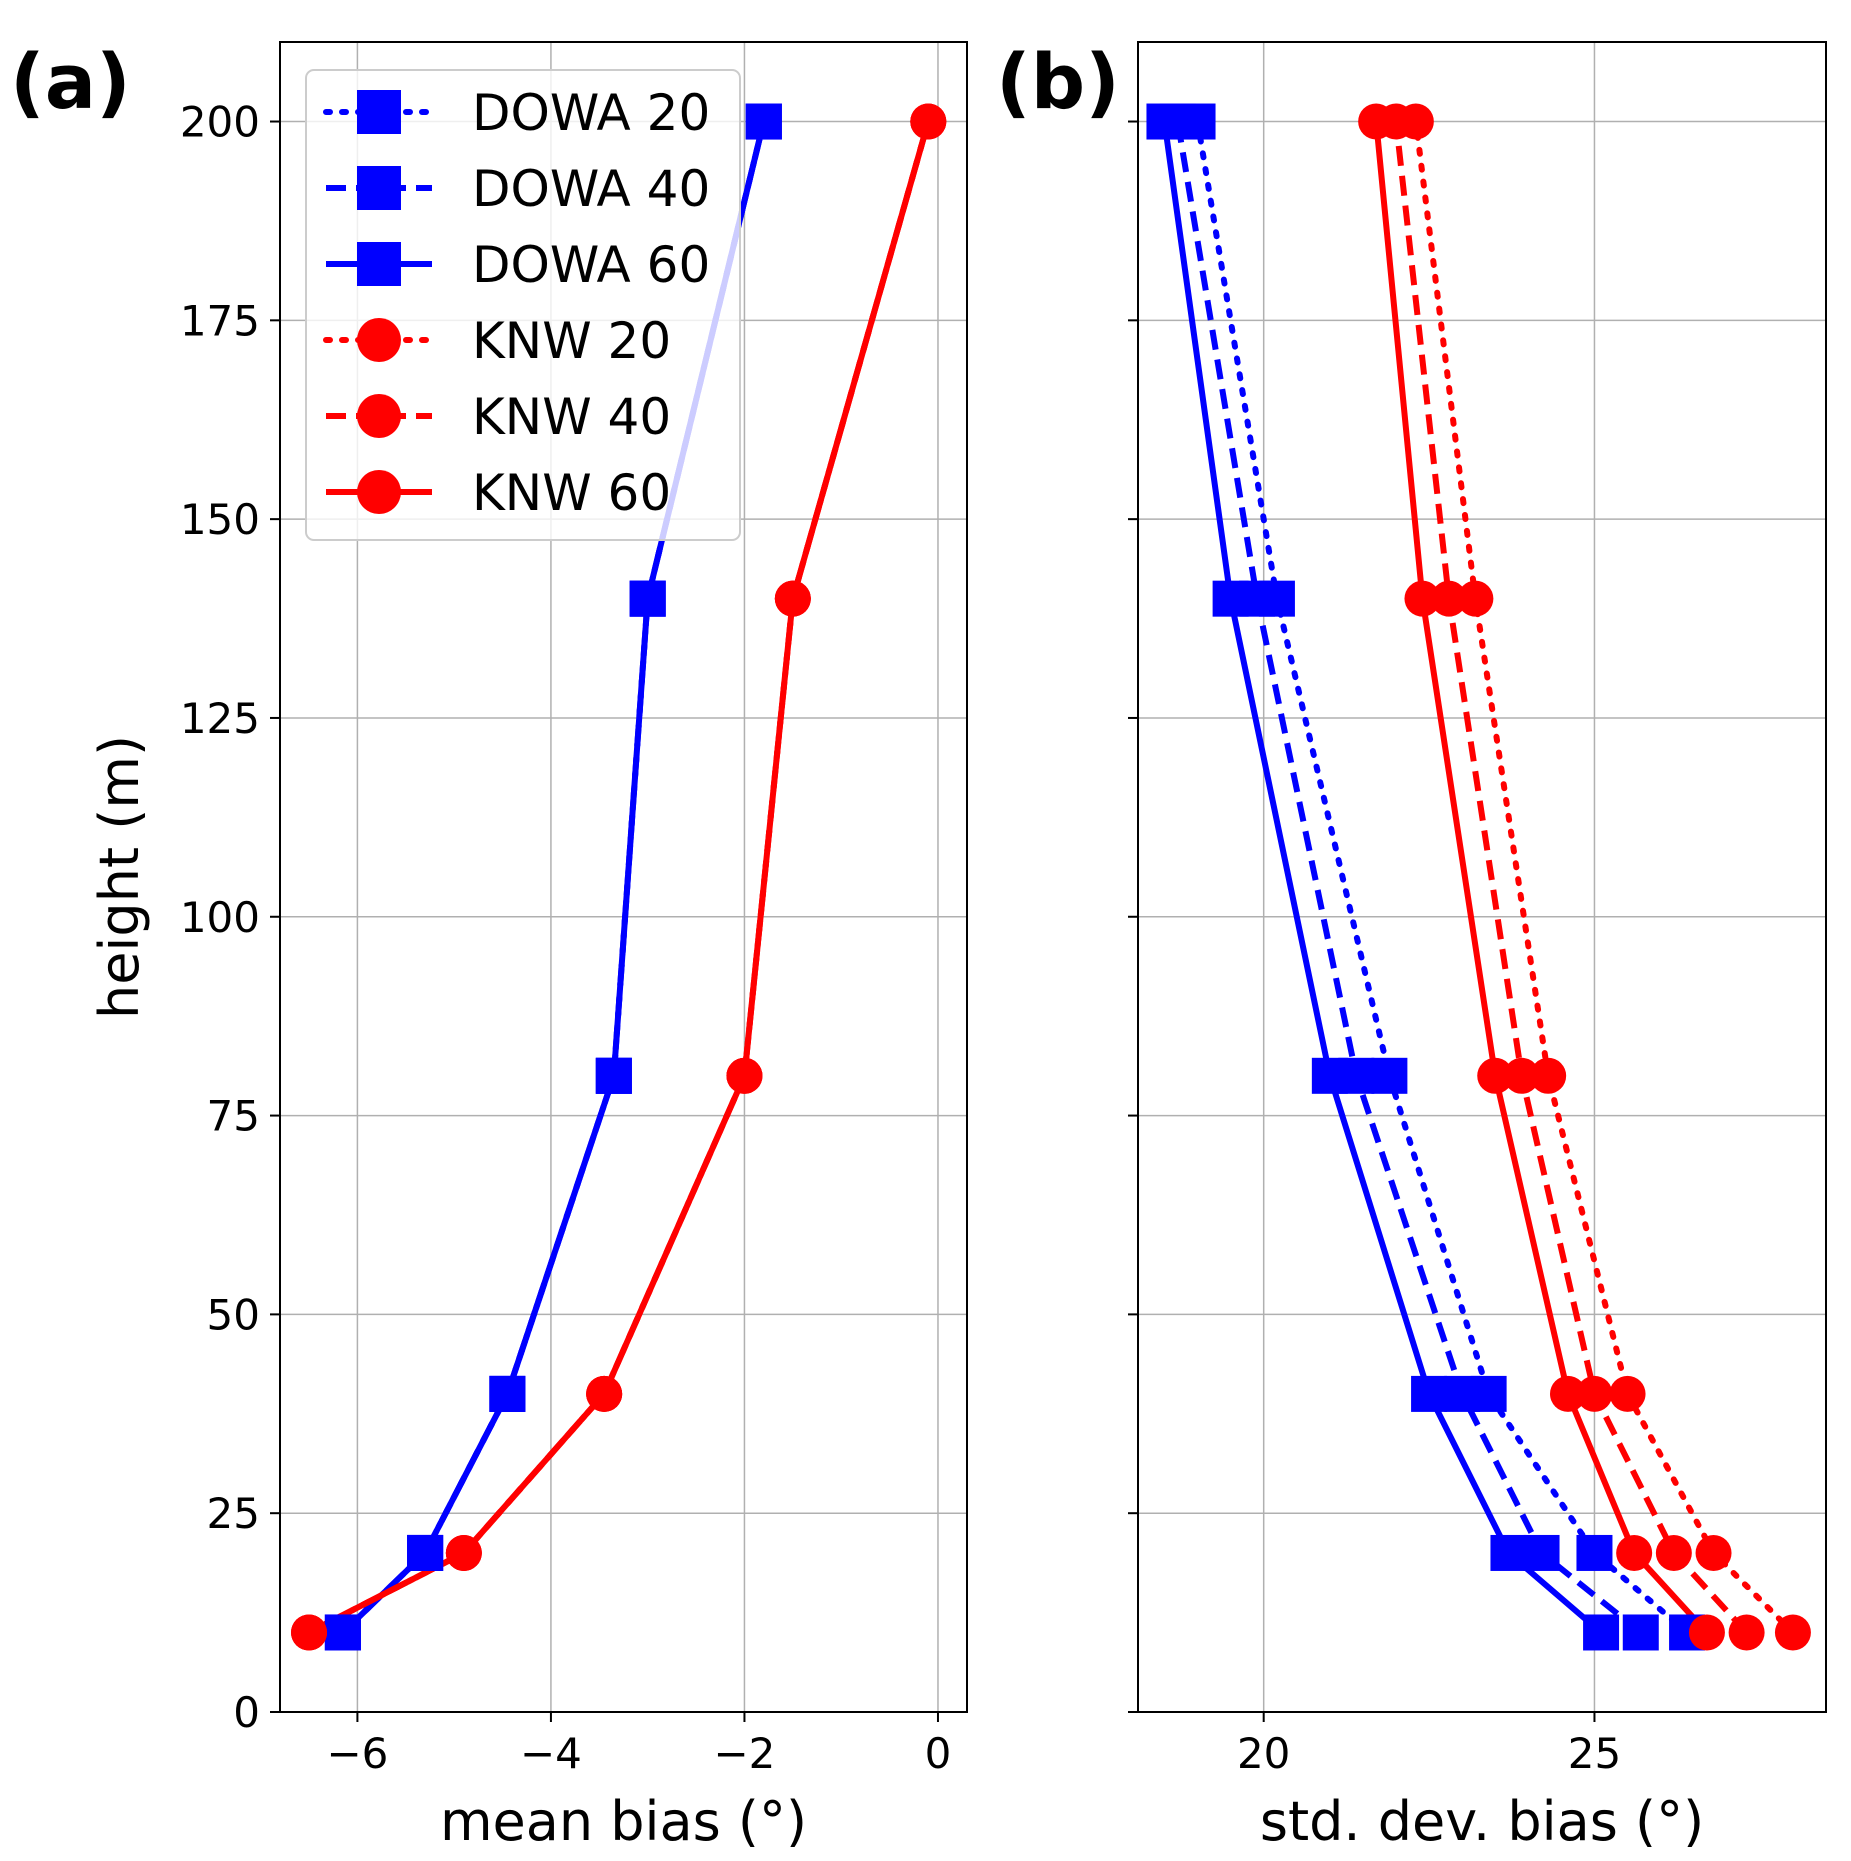 The image size is (1851, 1861). What do you see at coordinates (1482, 1821) in the screenshot?
I see `x-axis-label: std. dev. bias (°)` at bounding box center [1482, 1821].